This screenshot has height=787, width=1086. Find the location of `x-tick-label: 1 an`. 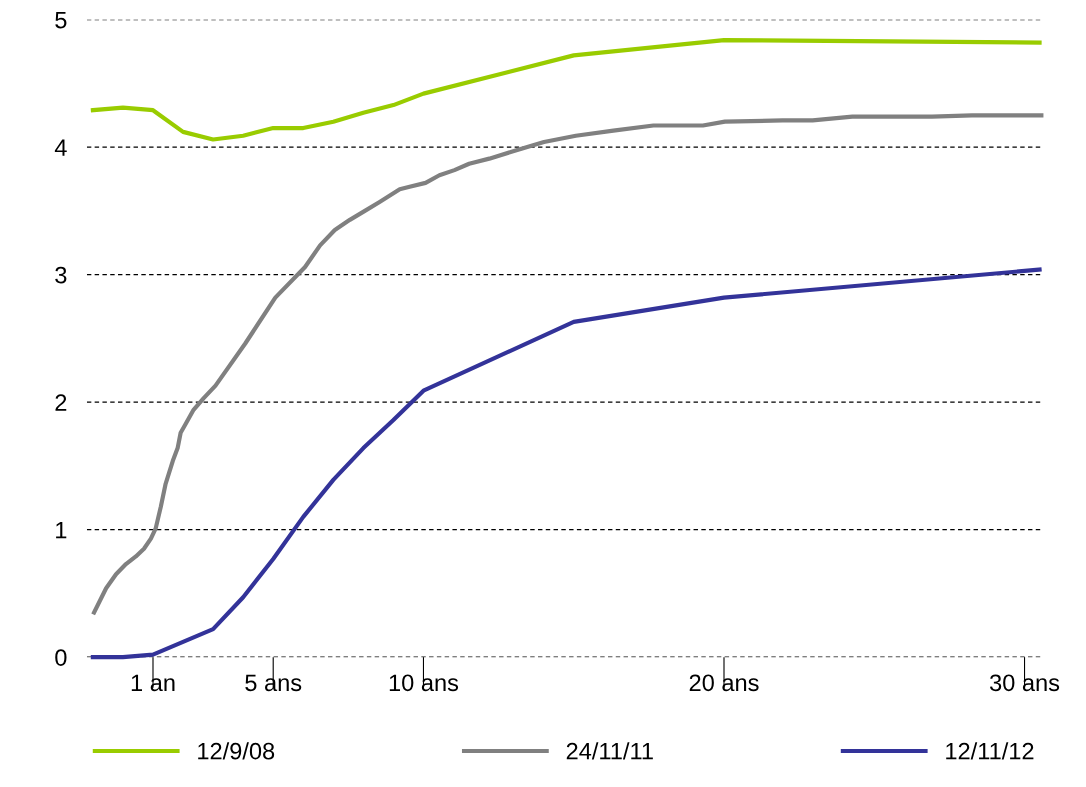

x-tick-label: 1 an is located at coordinates (153, 683).